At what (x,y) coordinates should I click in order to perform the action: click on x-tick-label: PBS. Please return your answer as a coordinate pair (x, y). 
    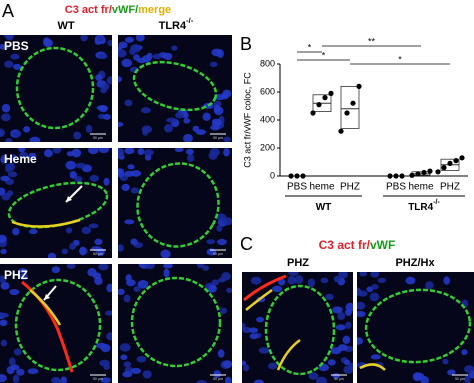
    Looking at the image, I should click on (297, 187).